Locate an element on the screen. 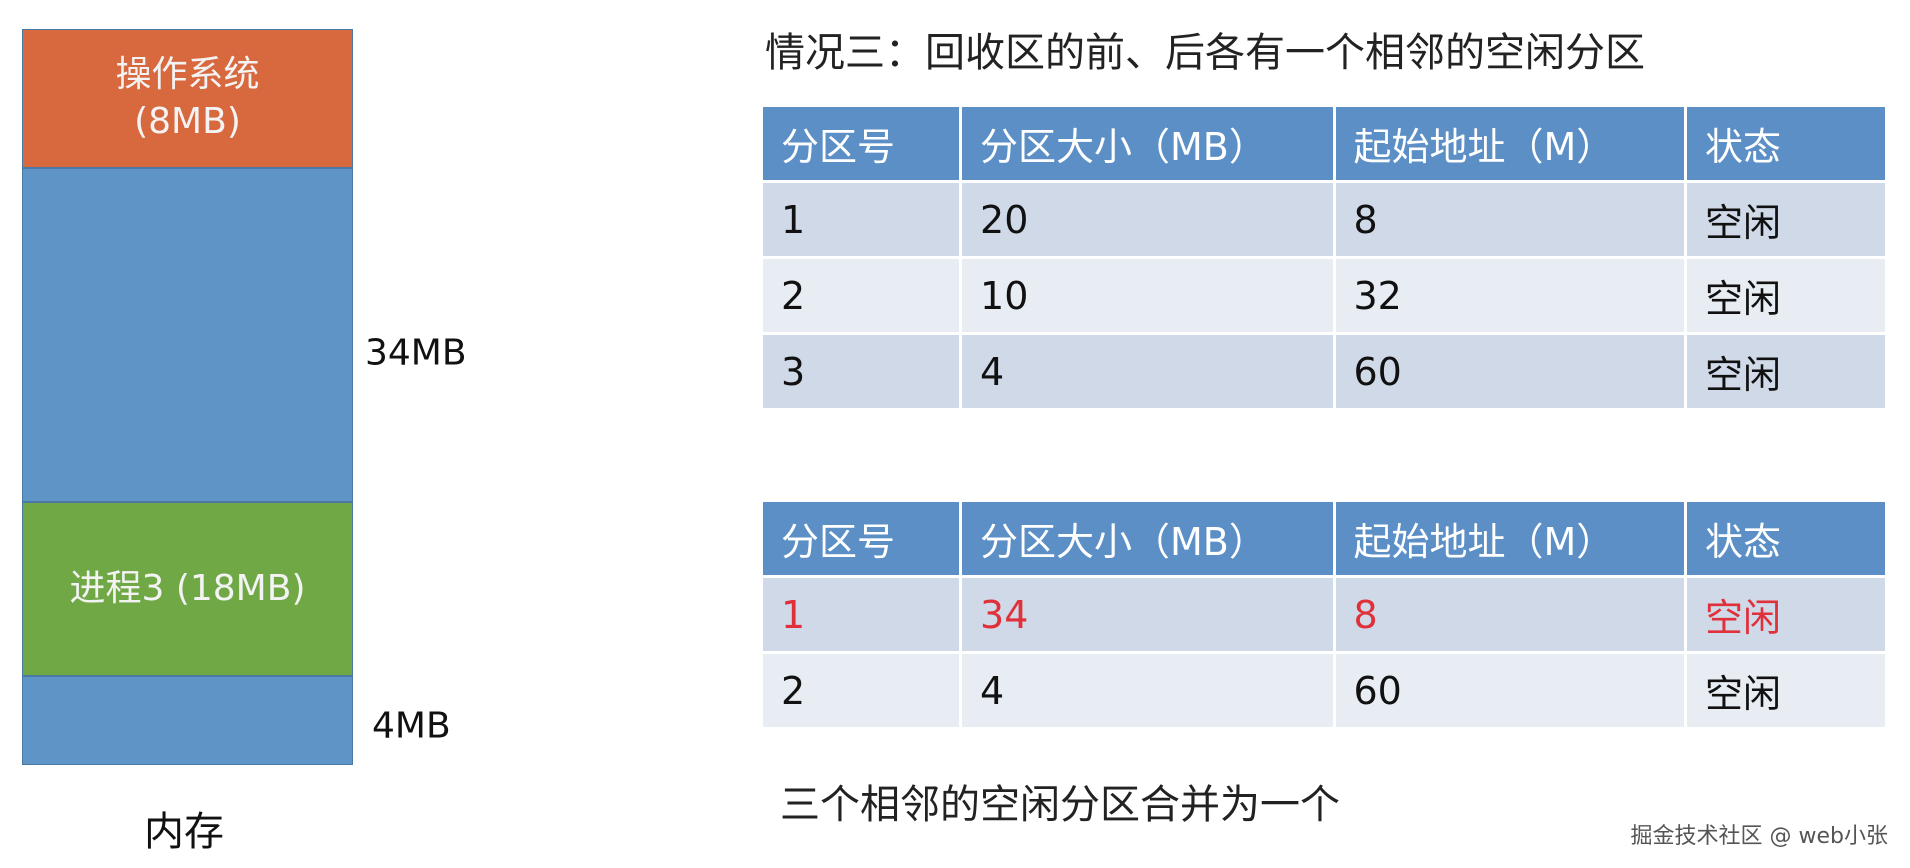 The width and height of the screenshot is (1910, 868). memory-block-process3: 进程3 (18MB) is located at coordinates (187, 589).